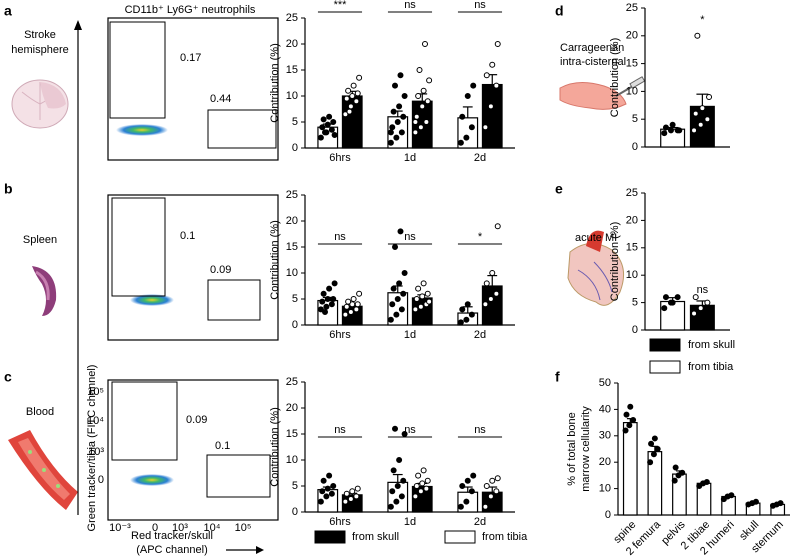  I want to click on y-tick-label: 40, so click(605, 409).